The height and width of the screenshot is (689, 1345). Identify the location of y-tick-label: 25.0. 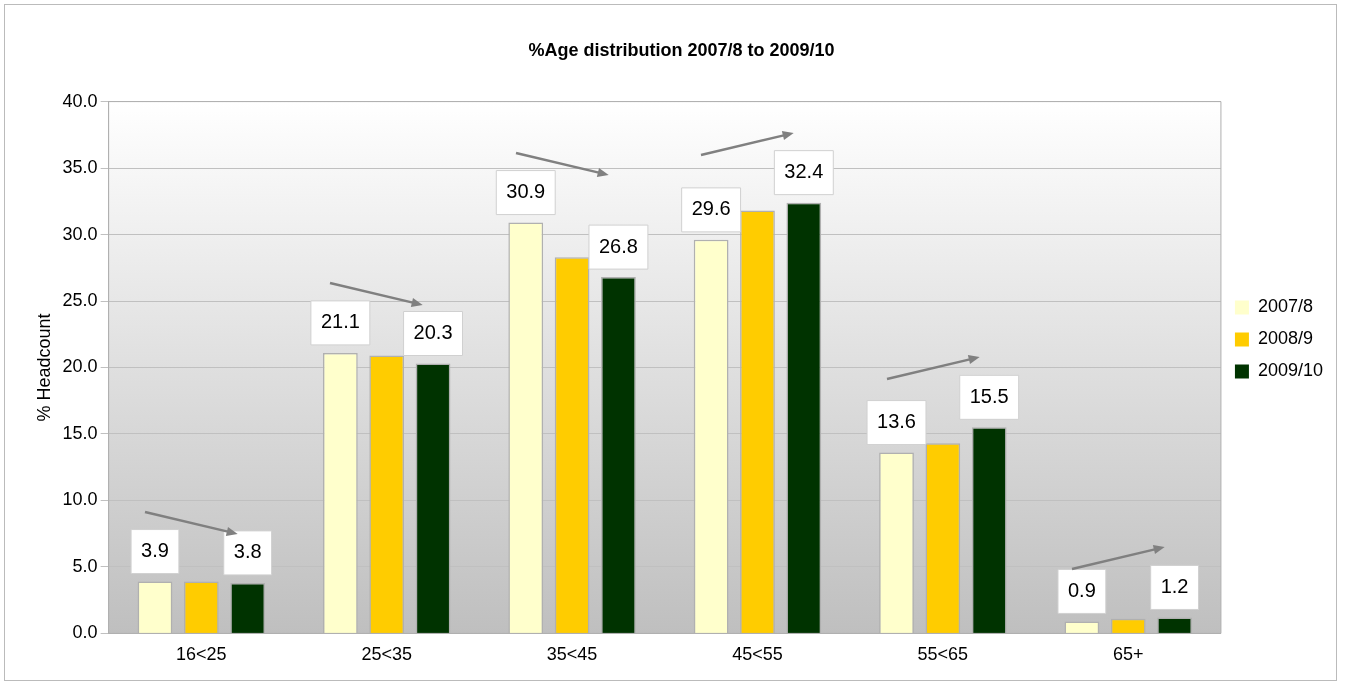
(80, 299).